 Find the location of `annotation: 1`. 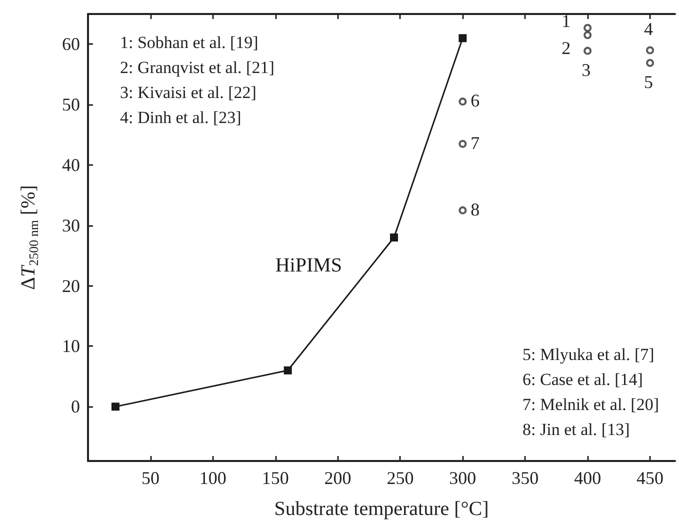

annotation: 1 is located at coordinates (566, 20).